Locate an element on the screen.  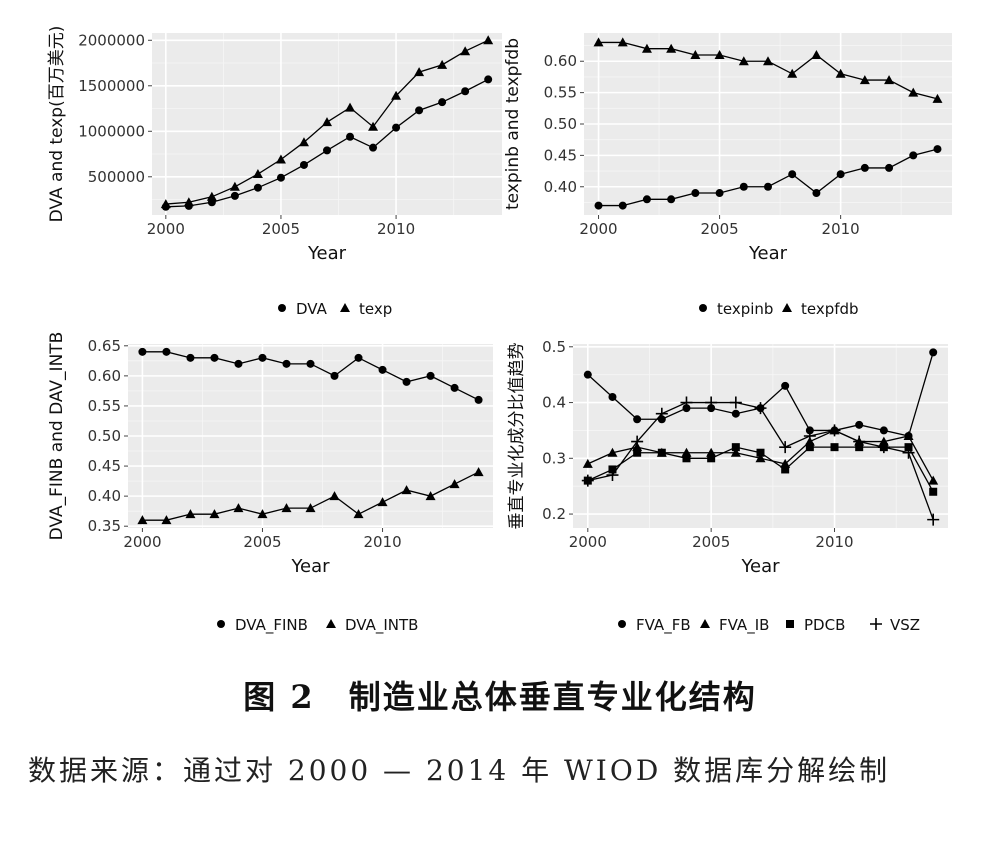
legend-label: VSZ is located at coordinates (905, 625).